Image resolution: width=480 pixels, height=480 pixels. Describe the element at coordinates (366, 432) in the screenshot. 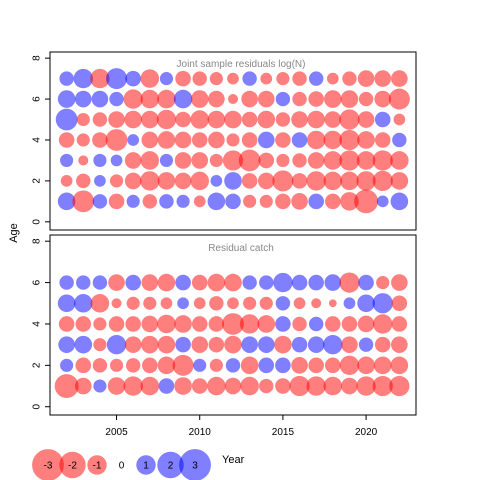

I see `x-tick-label: 2020` at that location.